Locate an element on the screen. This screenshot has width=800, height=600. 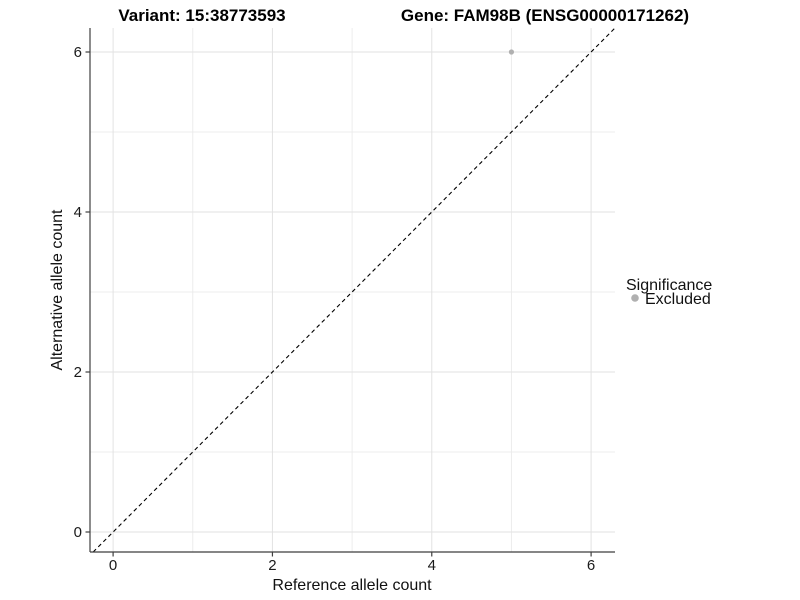
y-tick-labels: 0 2 4 6 is located at coordinates (78, 292).